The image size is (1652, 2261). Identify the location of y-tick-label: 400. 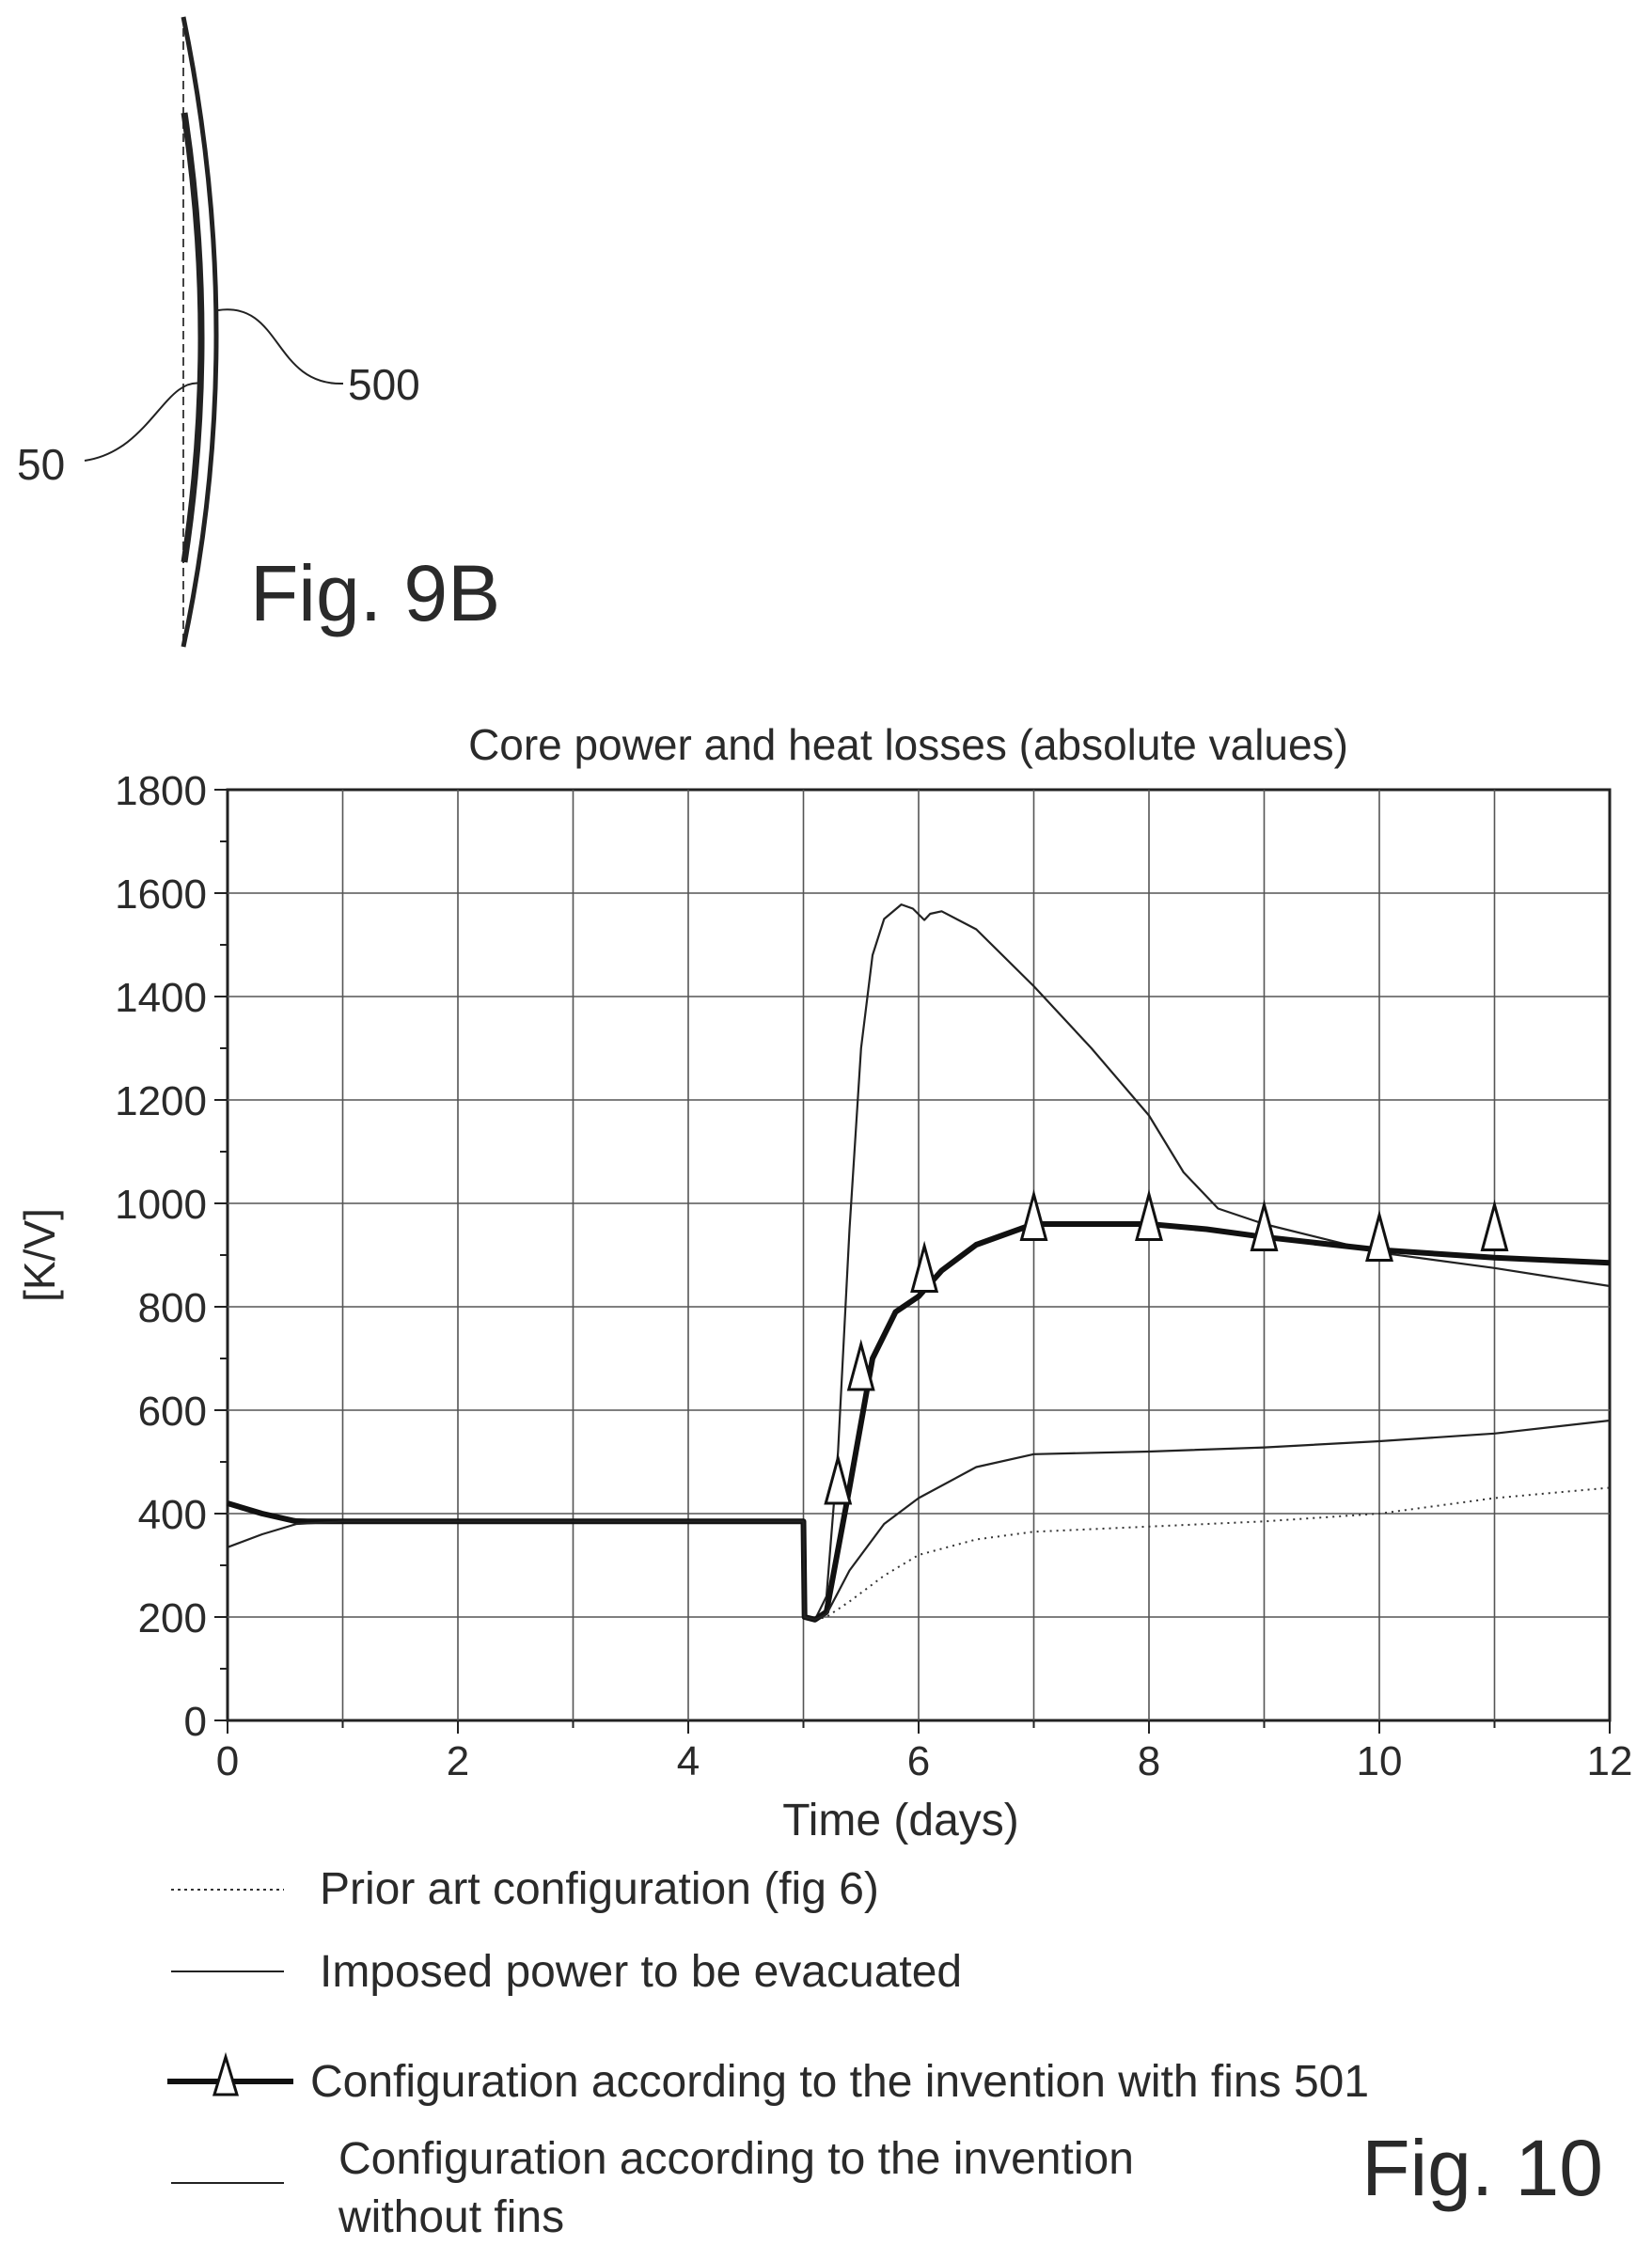
(173, 1515).